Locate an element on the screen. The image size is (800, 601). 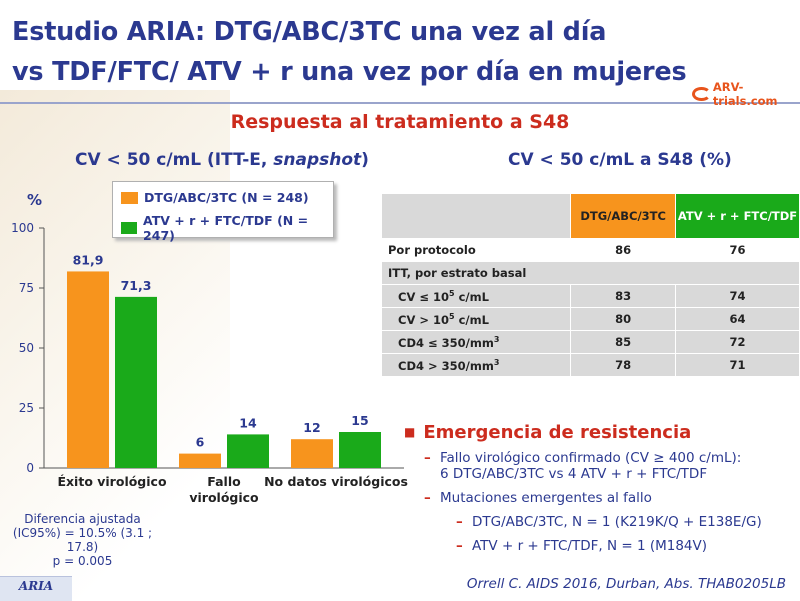
table-header-atv: ATV + r + FTC/TDF is located at coordinates (737, 216).